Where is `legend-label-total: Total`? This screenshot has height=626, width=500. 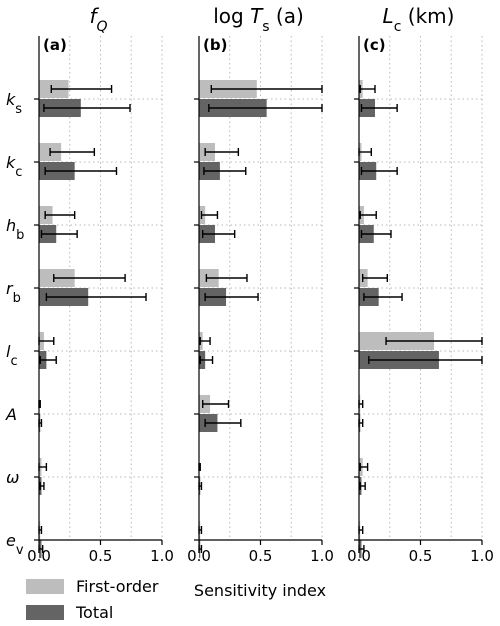 legend-label-total: Total is located at coordinates (94, 612).